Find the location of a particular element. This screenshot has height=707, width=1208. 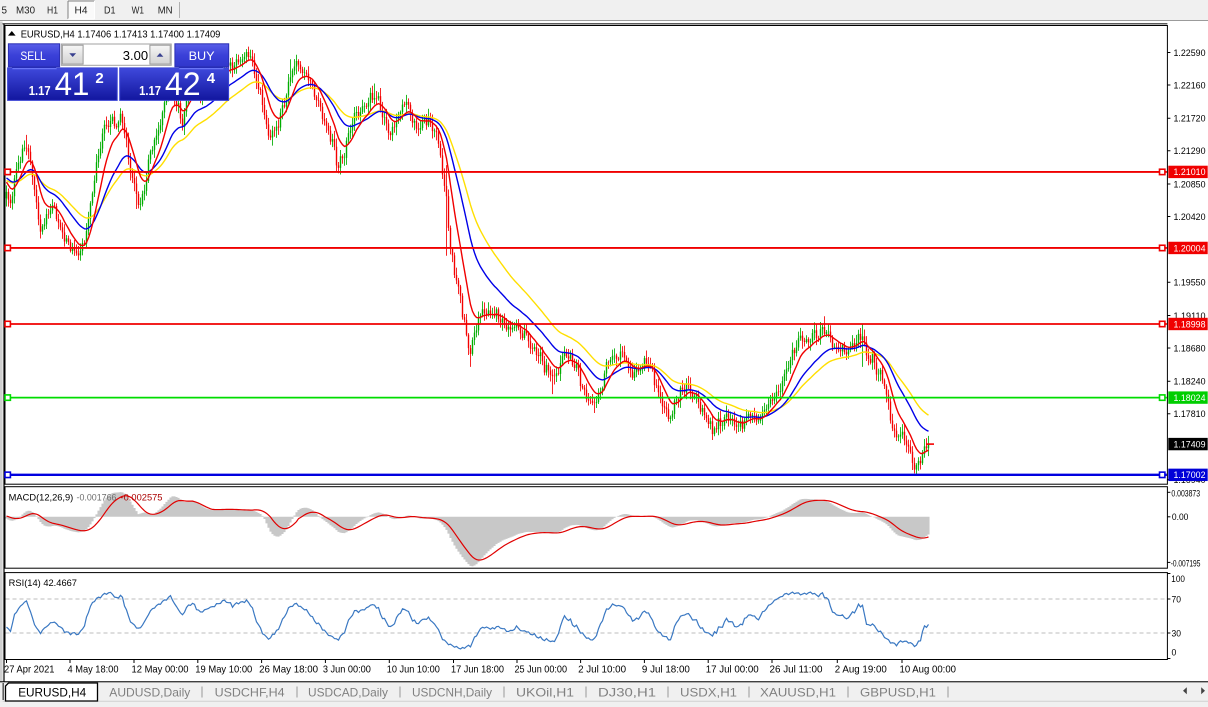

svg-text: 26 Jul 11:00 is located at coordinates (796, 670).